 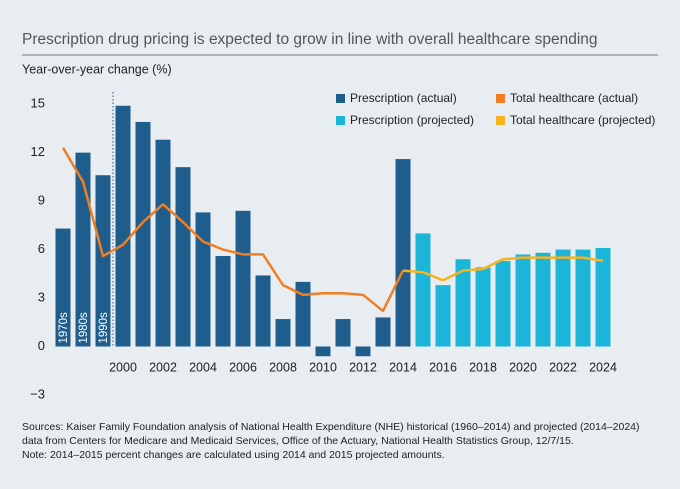 I want to click on y-axis-label: Year-over-year change (%), so click(x=97, y=69).